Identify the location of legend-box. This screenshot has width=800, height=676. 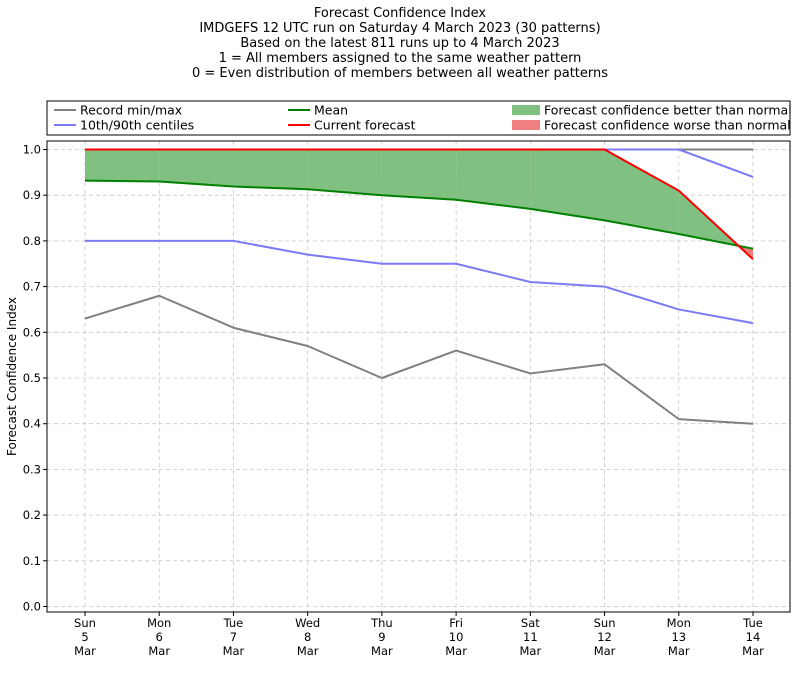
(418, 118).